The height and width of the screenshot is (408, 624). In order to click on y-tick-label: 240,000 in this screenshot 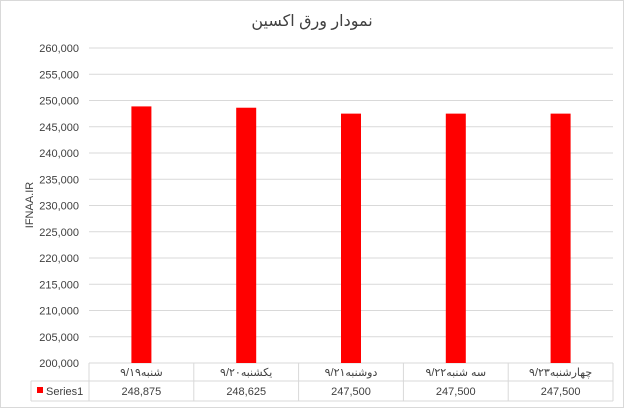, I will do `click(59, 154)`.